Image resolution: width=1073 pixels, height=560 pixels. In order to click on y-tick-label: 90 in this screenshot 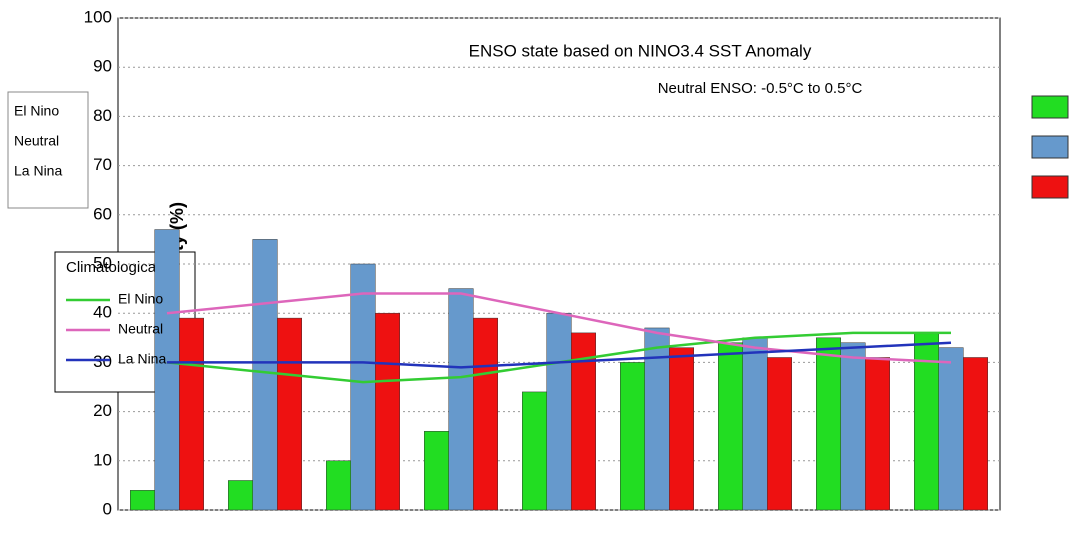, I will do `click(102, 66)`.